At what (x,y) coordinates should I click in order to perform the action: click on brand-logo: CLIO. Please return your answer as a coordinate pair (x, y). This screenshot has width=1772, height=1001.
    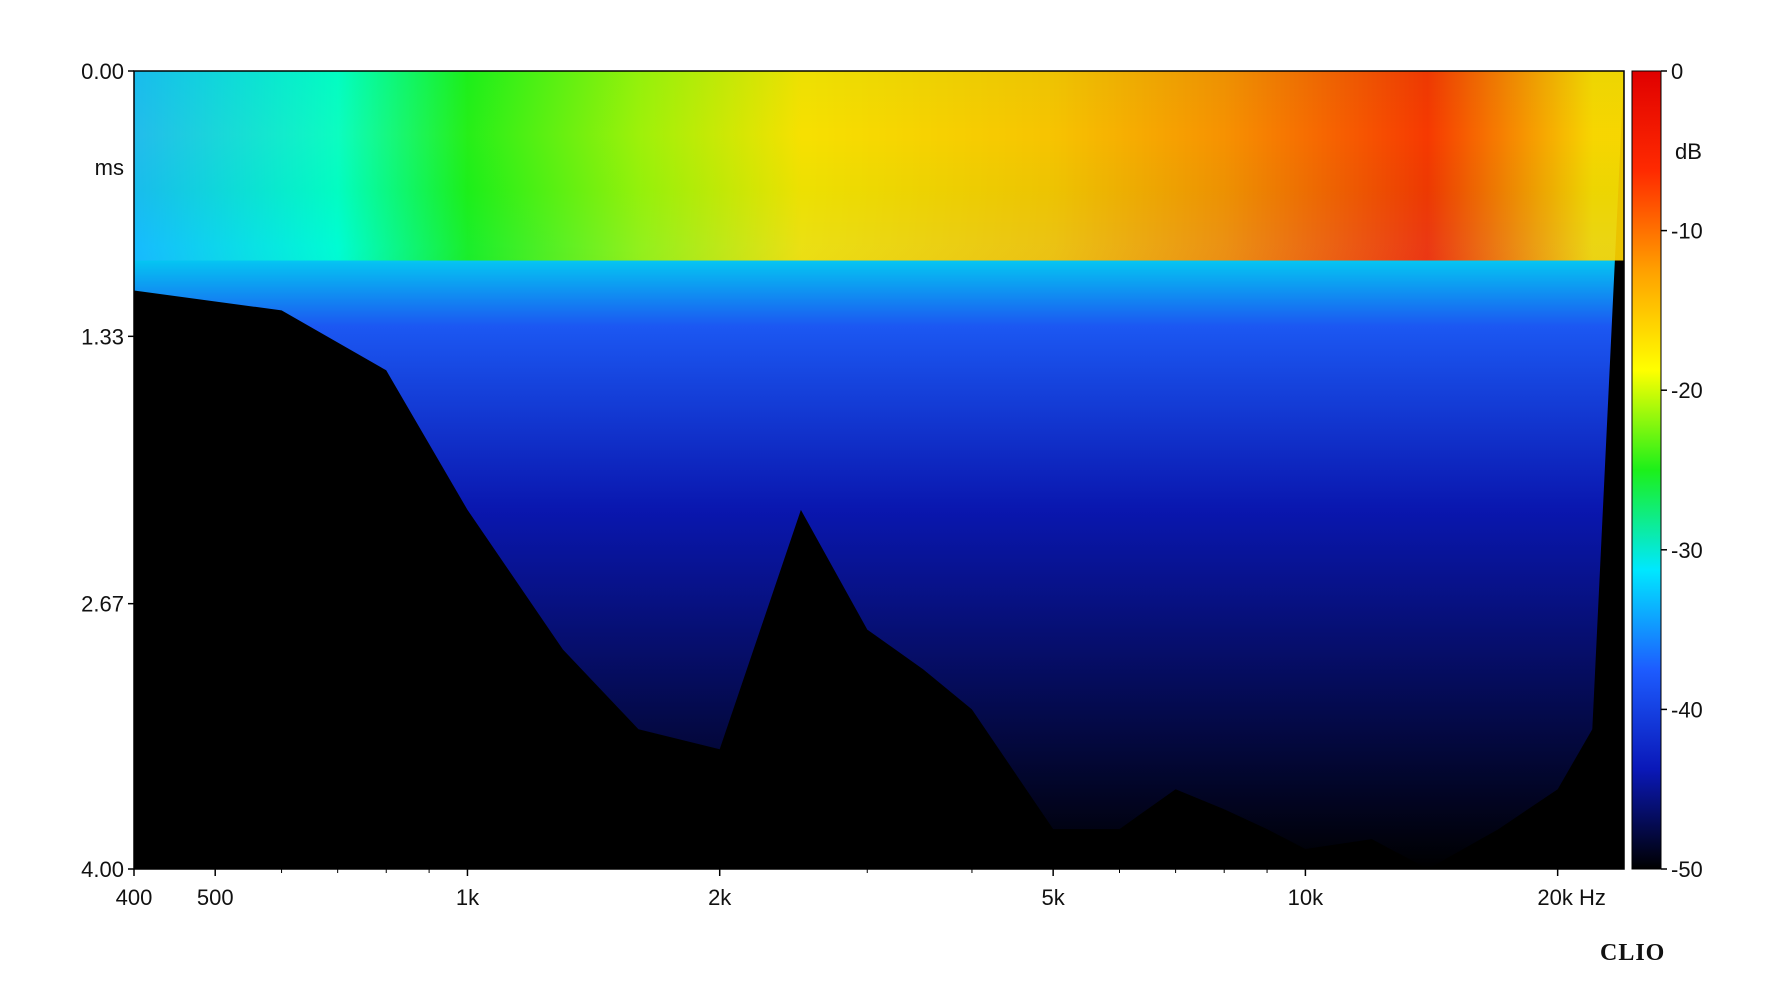
    Looking at the image, I should click on (1633, 953).